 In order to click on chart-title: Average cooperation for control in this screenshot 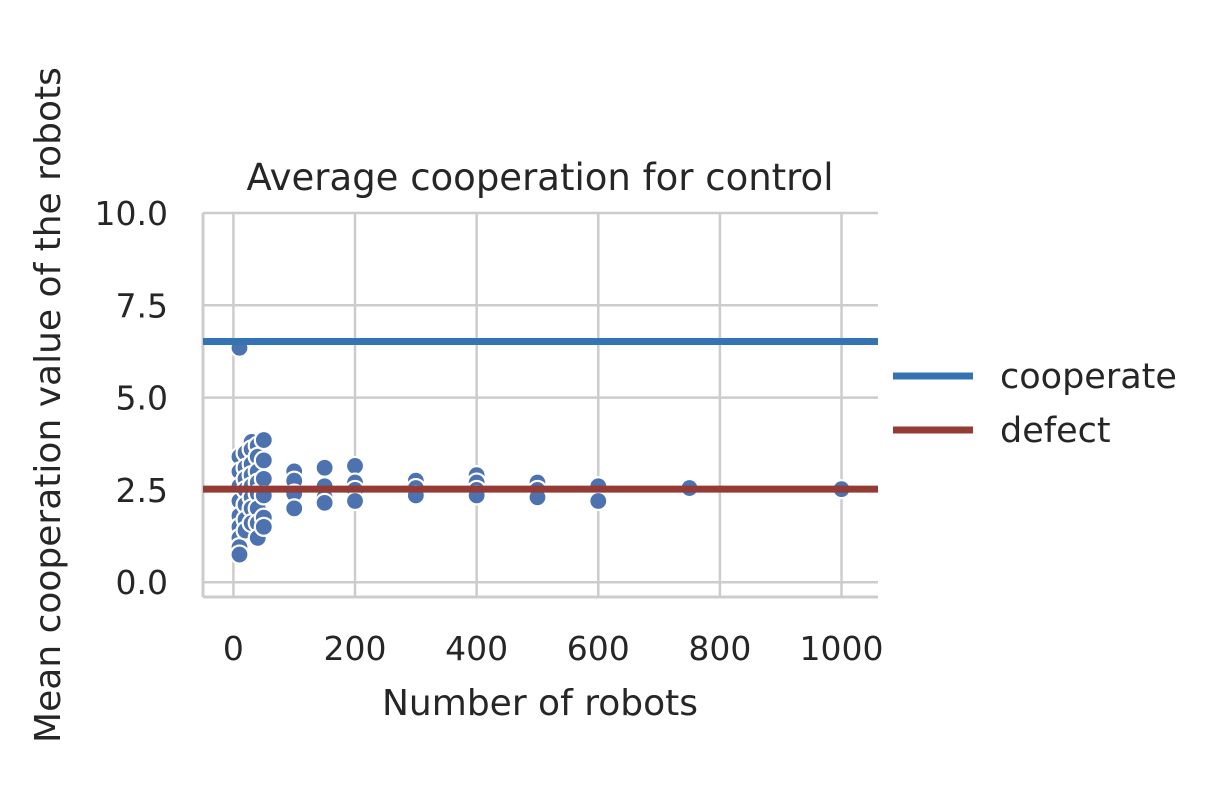, I will do `click(540, 177)`.